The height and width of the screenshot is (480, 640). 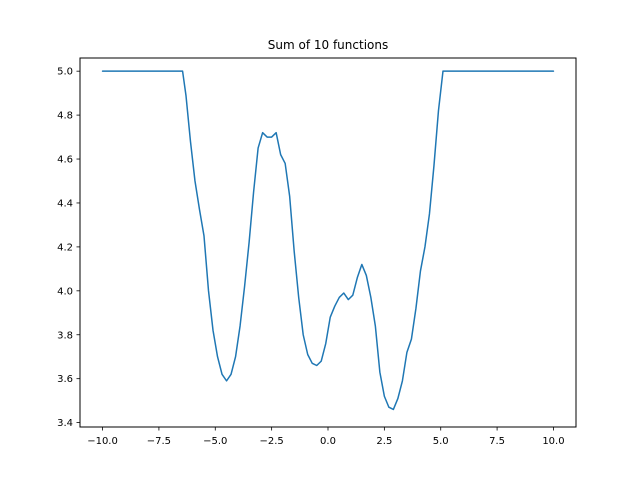 What do you see at coordinates (65, 116) in the screenshot?
I see `y-tick-label: 4.8` at bounding box center [65, 116].